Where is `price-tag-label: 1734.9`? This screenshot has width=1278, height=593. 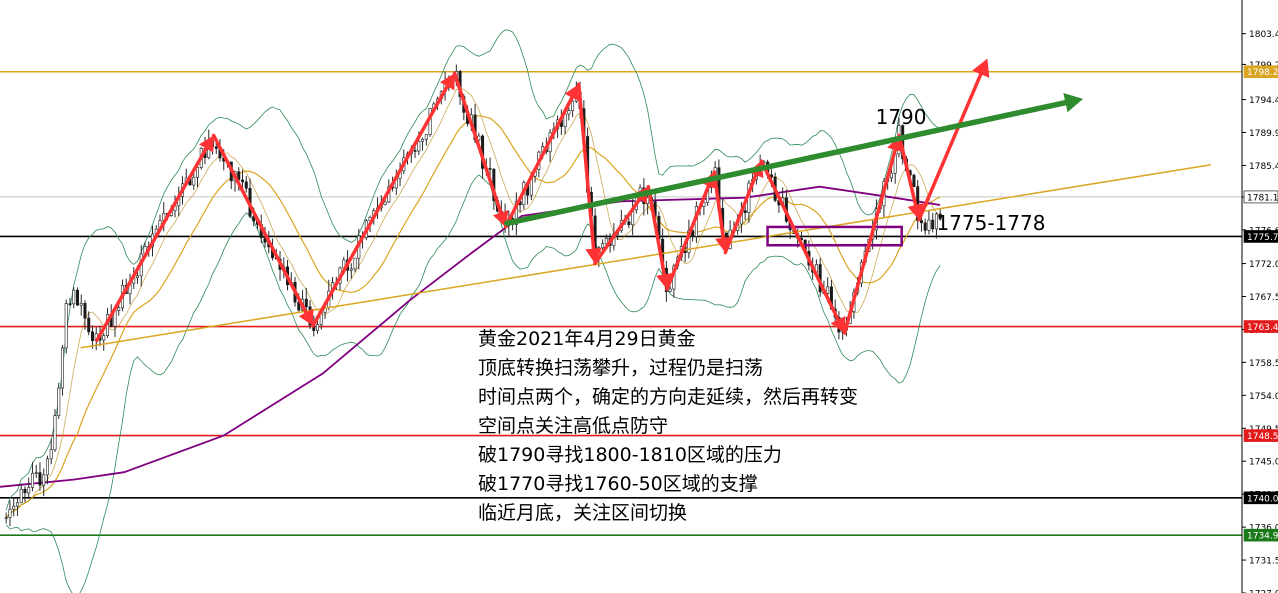
price-tag-label: 1734.9 is located at coordinates (1262, 537).